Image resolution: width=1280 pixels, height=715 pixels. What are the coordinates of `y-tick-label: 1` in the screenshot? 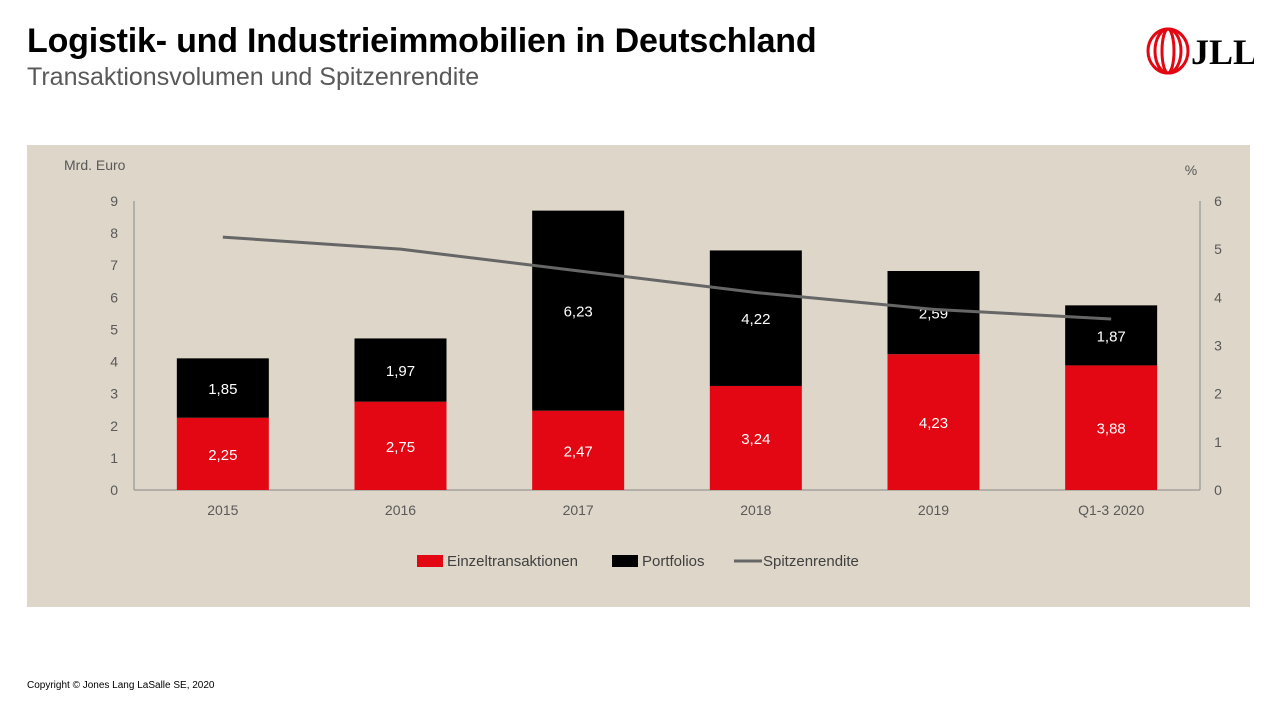 It's located at (114, 458).